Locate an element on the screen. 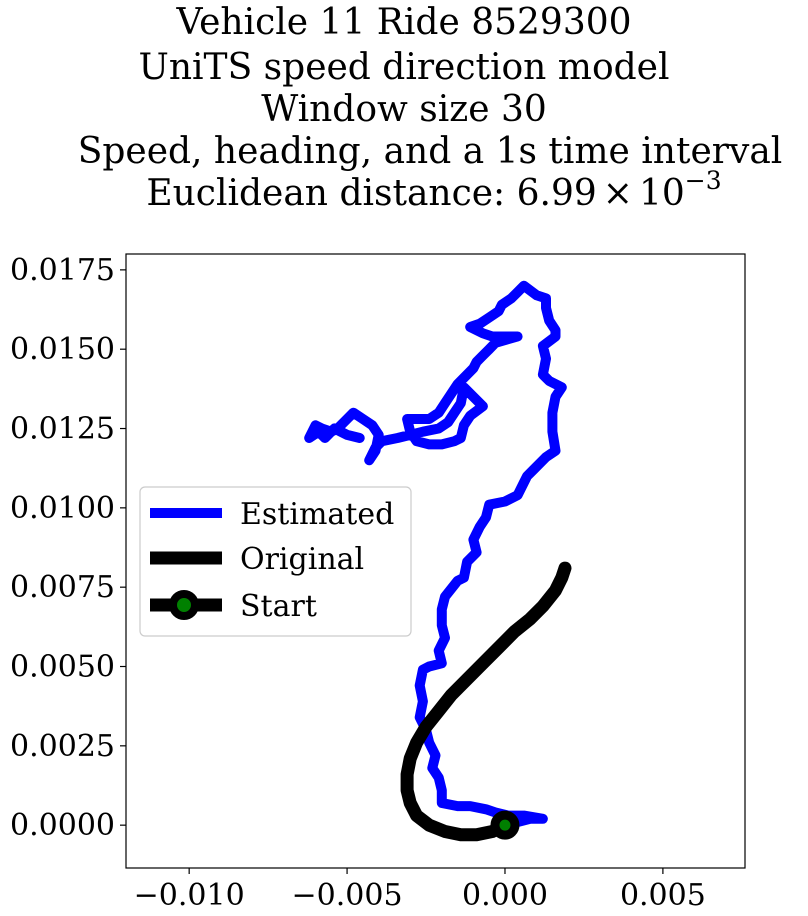  start-marker-dot is located at coordinates (505, 825).